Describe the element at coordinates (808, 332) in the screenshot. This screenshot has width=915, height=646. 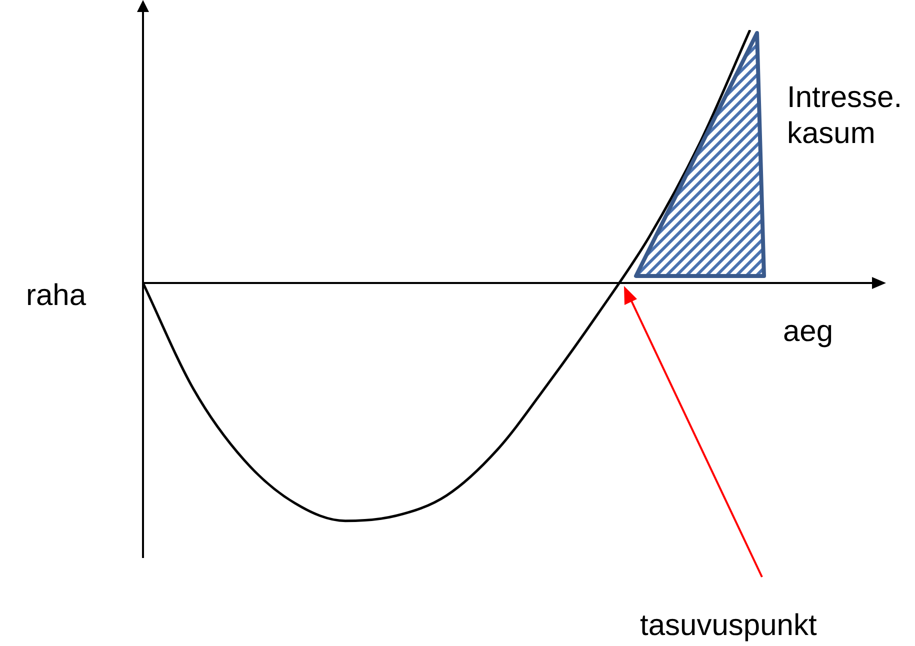
I see `x-axis-title: aeg` at that location.